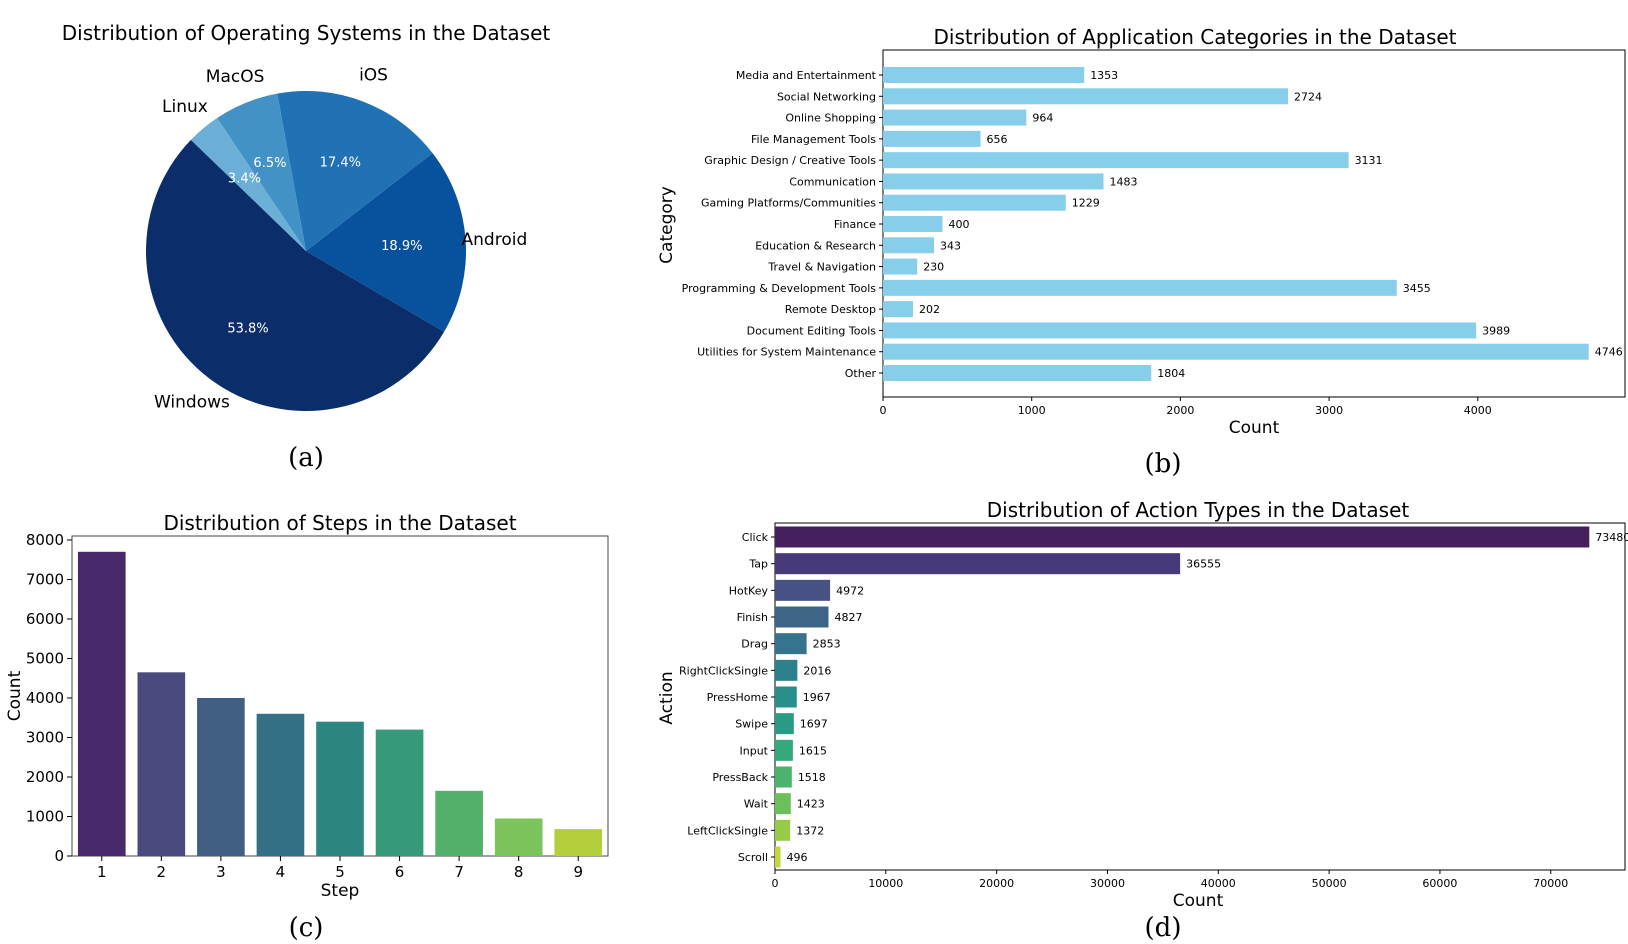  I want to click on bar-swipe, so click(784, 724).